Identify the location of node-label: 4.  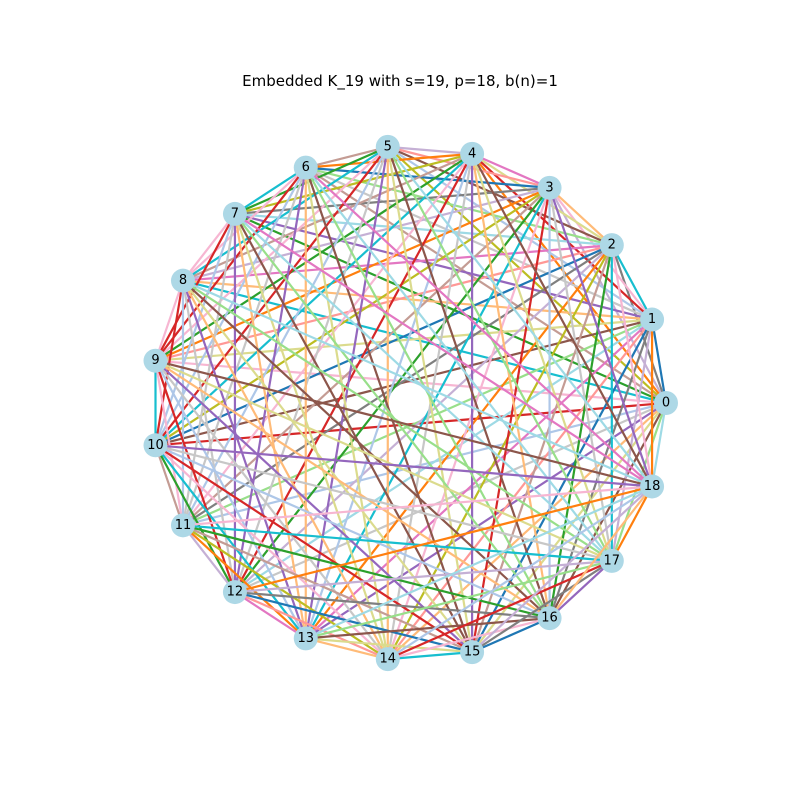
(472, 153).